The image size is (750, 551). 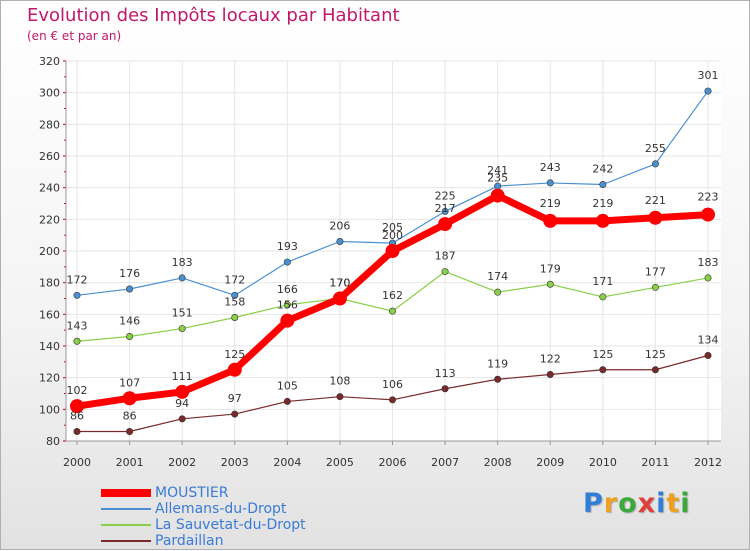 I want to click on x-tick-label: 2004, so click(x=287, y=462).